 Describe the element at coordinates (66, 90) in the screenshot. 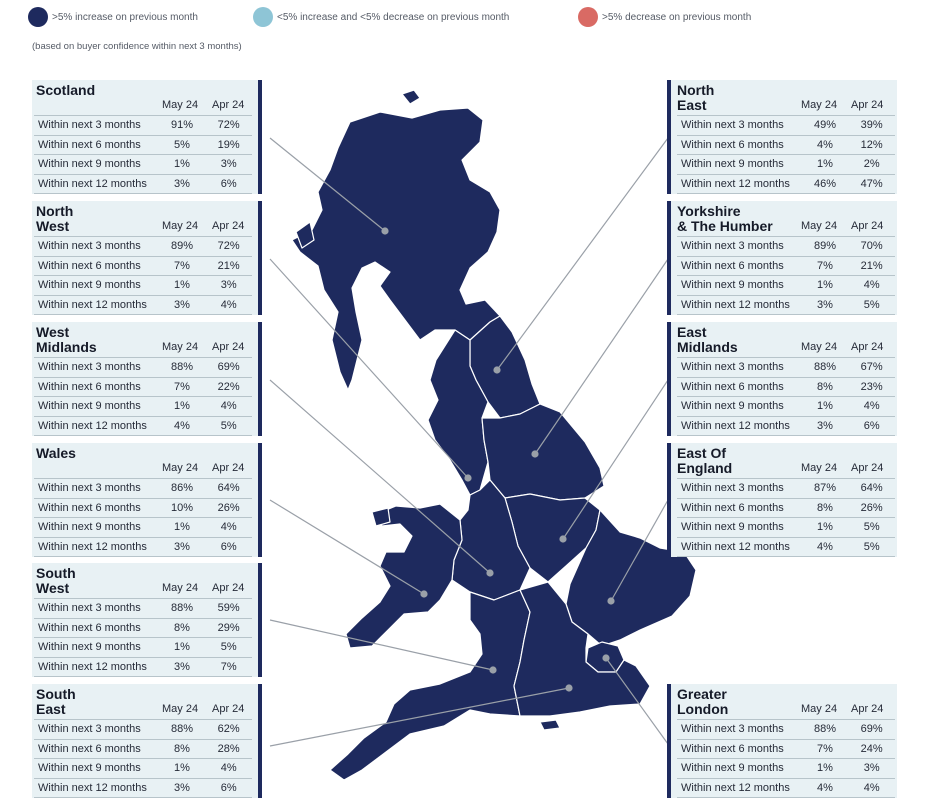

I see `region-name: Scotland` at that location.